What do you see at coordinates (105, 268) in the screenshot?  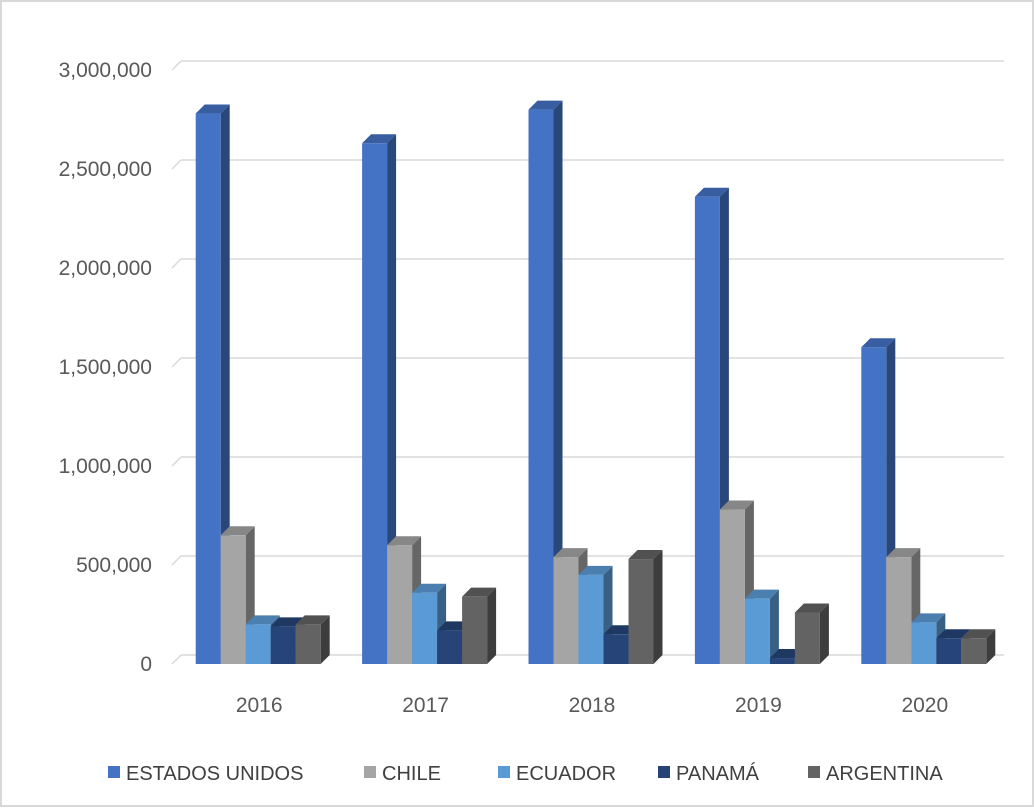 I see `y-tick-label: 2,000,000` at bounding box center [105, 268].